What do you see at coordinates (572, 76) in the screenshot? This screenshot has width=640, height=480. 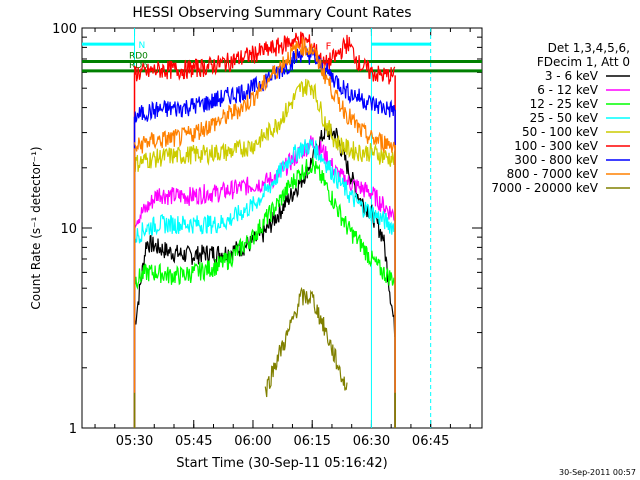 I see `legend-label-1: 3 - 6 keV` at bounding box center [572, 76].